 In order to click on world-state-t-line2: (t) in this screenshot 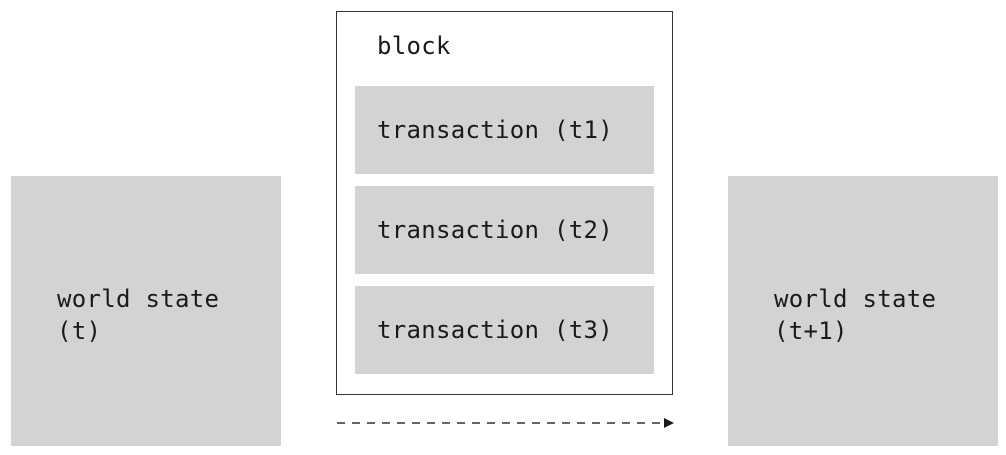, I will do `click(79, 331)`.